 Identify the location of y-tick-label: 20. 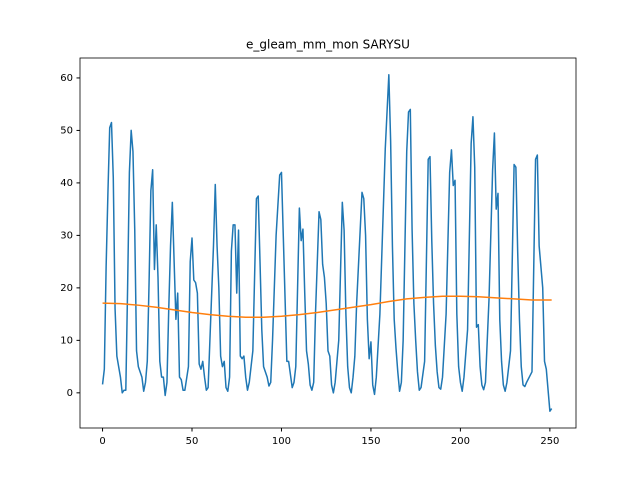
(66, 288).